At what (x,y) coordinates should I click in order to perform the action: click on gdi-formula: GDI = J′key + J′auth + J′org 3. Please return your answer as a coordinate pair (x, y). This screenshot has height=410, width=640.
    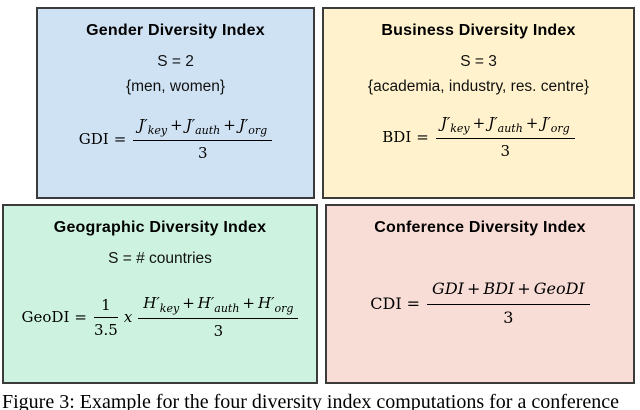
    Looking at the image, I should click on (175, 139).